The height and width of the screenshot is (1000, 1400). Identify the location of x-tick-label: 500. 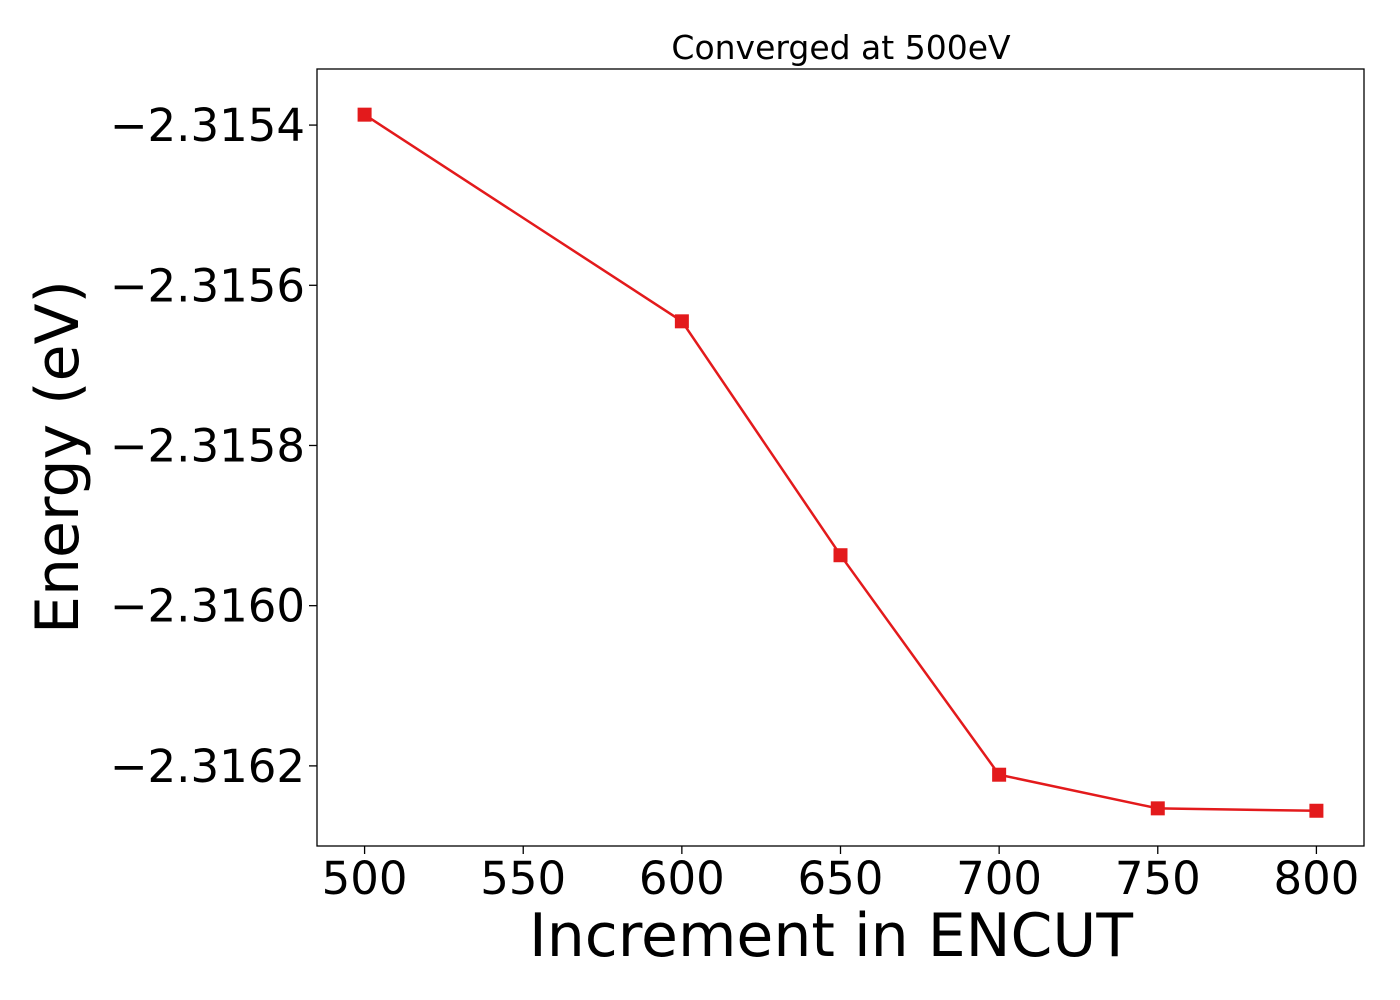
(365, 878).